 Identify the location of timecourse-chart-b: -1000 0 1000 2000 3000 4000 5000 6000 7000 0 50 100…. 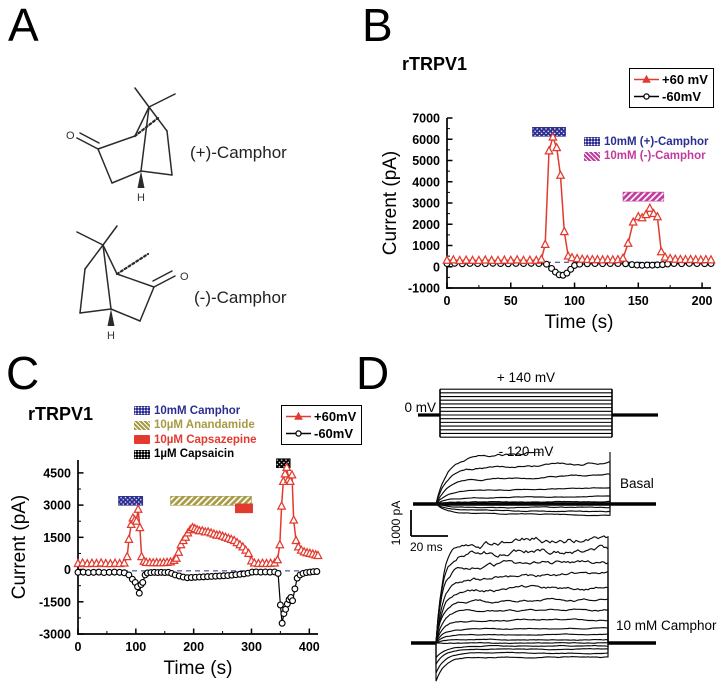
(548, 222).